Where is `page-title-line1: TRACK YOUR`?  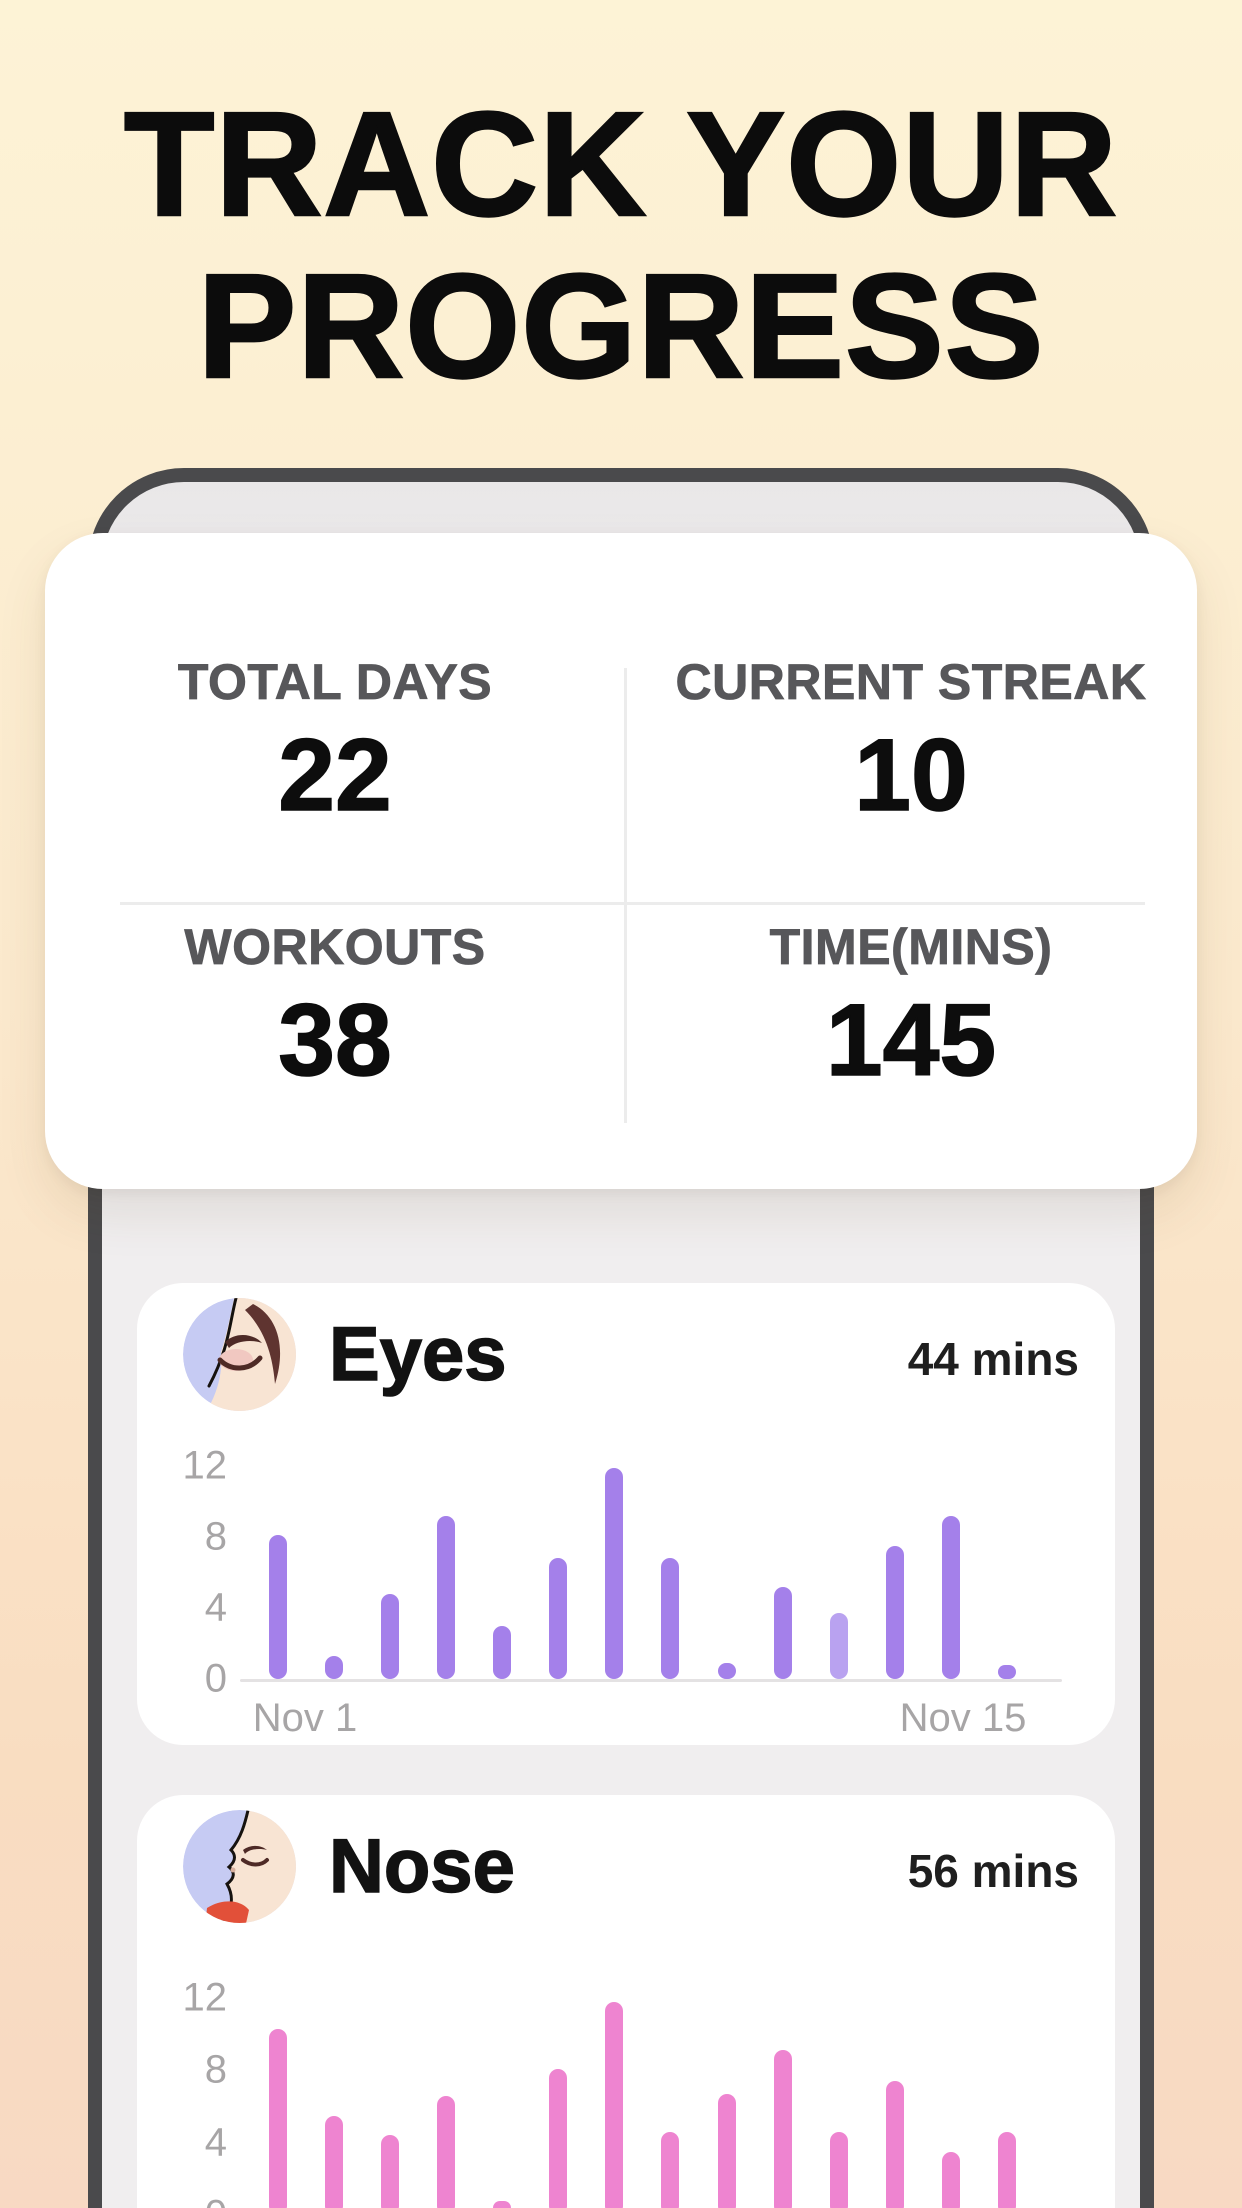
page-title-line1: TRACK YOUR is located at coordinates (620, 164).